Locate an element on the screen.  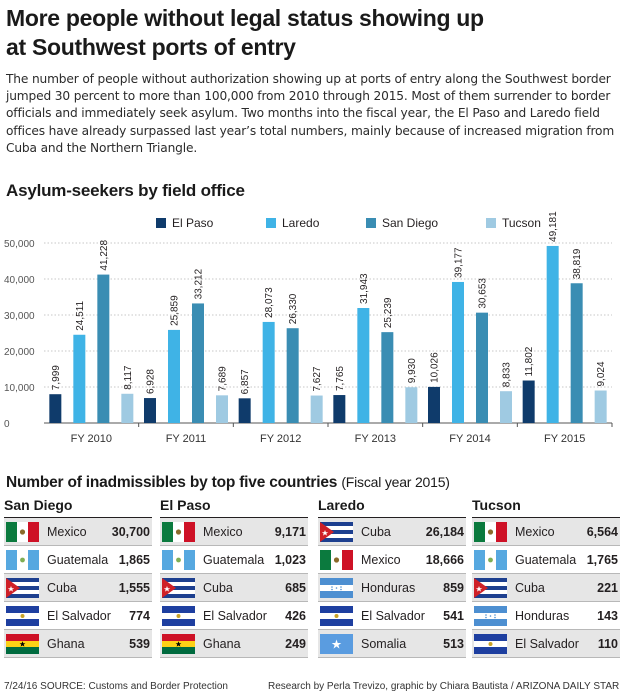
bar-value-label: 9,024 is located at coordinates (601, 373).